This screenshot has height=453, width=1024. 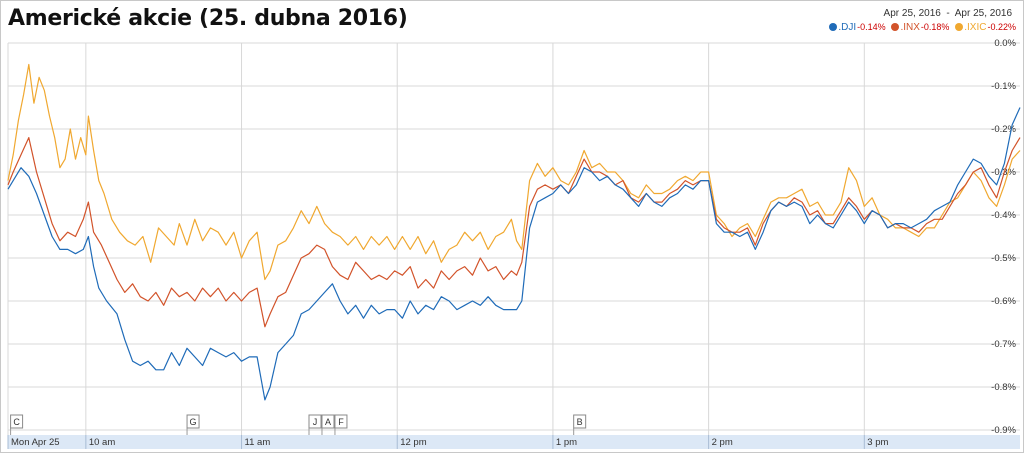 I want to click on news-marker-label: B, so click(x=580, y=422).